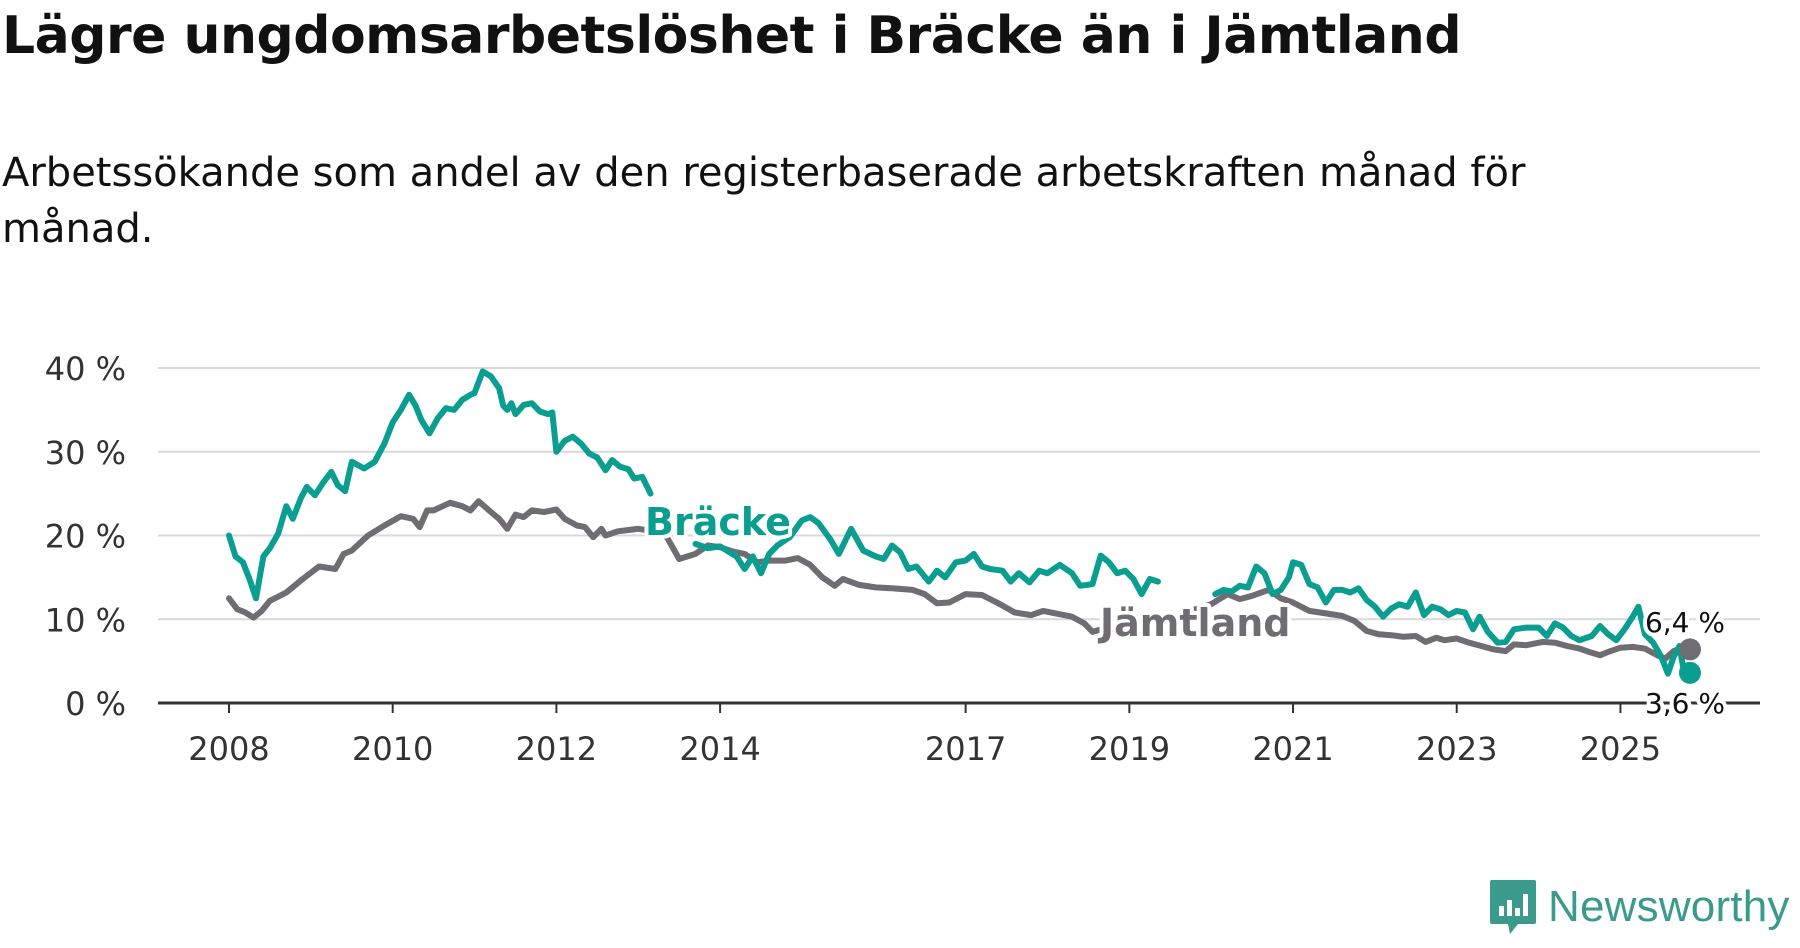  I want to click on x-axis: 2008 2010 2012 2014 2017 2019 2021 2023 2025, so click(959, 734).